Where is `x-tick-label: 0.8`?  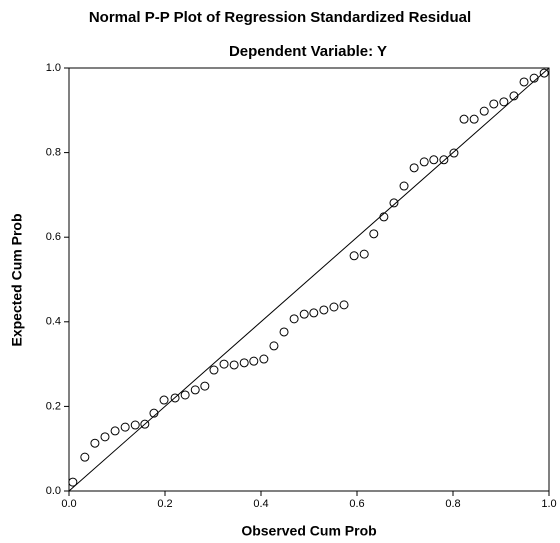 x-tick-label: 0.8 is located at coordinates (452, 504).